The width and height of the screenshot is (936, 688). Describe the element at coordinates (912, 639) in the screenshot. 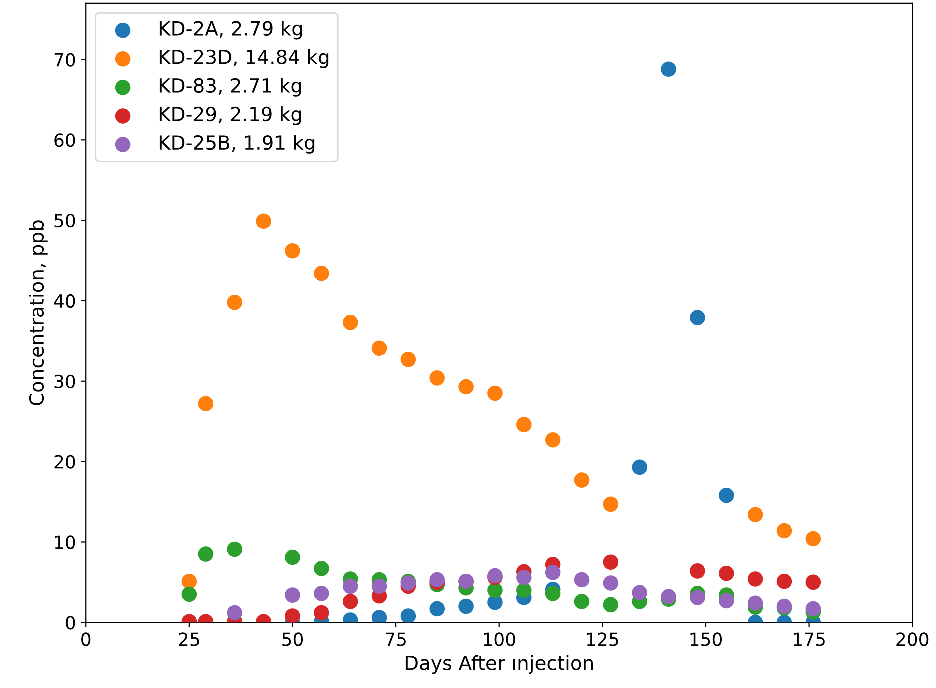

I see `x-tick-label: 200` at that location.